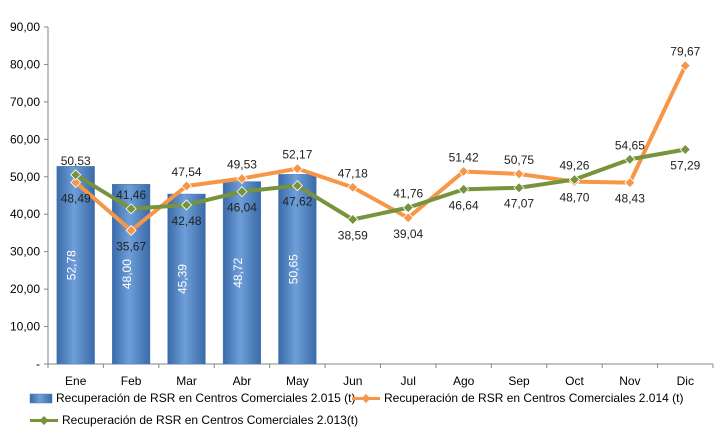  I want to click on bar-2015-mar, so click(186, 279).